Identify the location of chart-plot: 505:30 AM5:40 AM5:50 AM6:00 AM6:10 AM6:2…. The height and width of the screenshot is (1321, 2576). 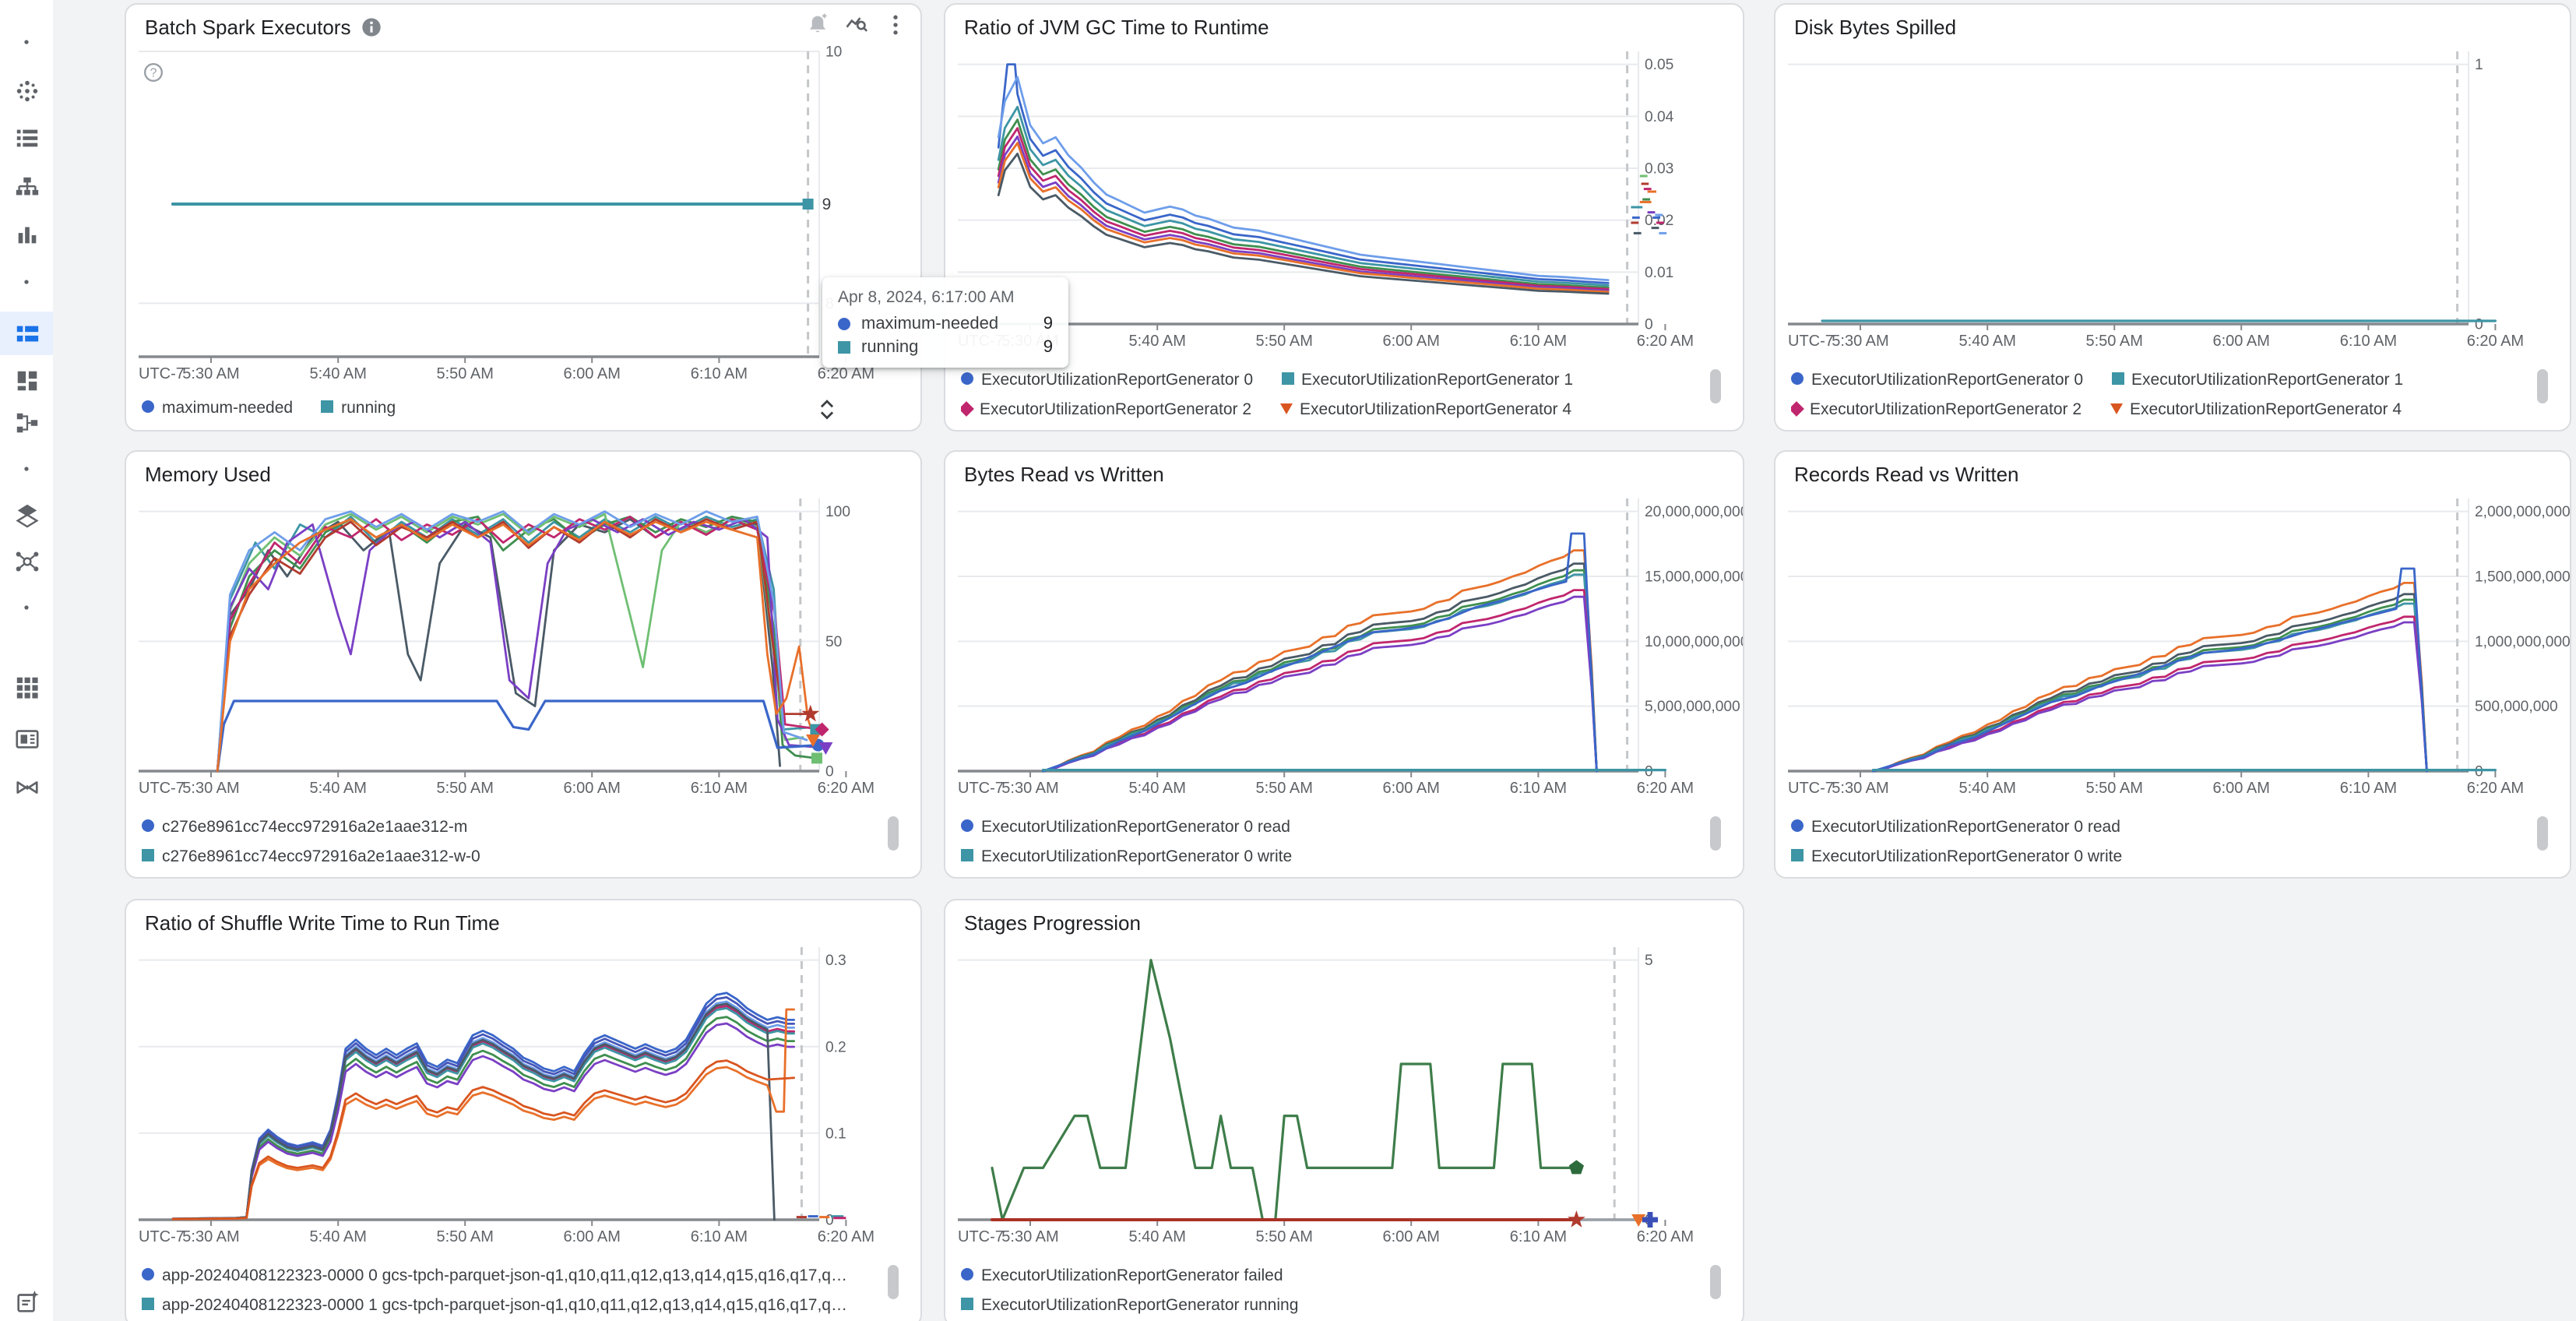
(1344, 1110).